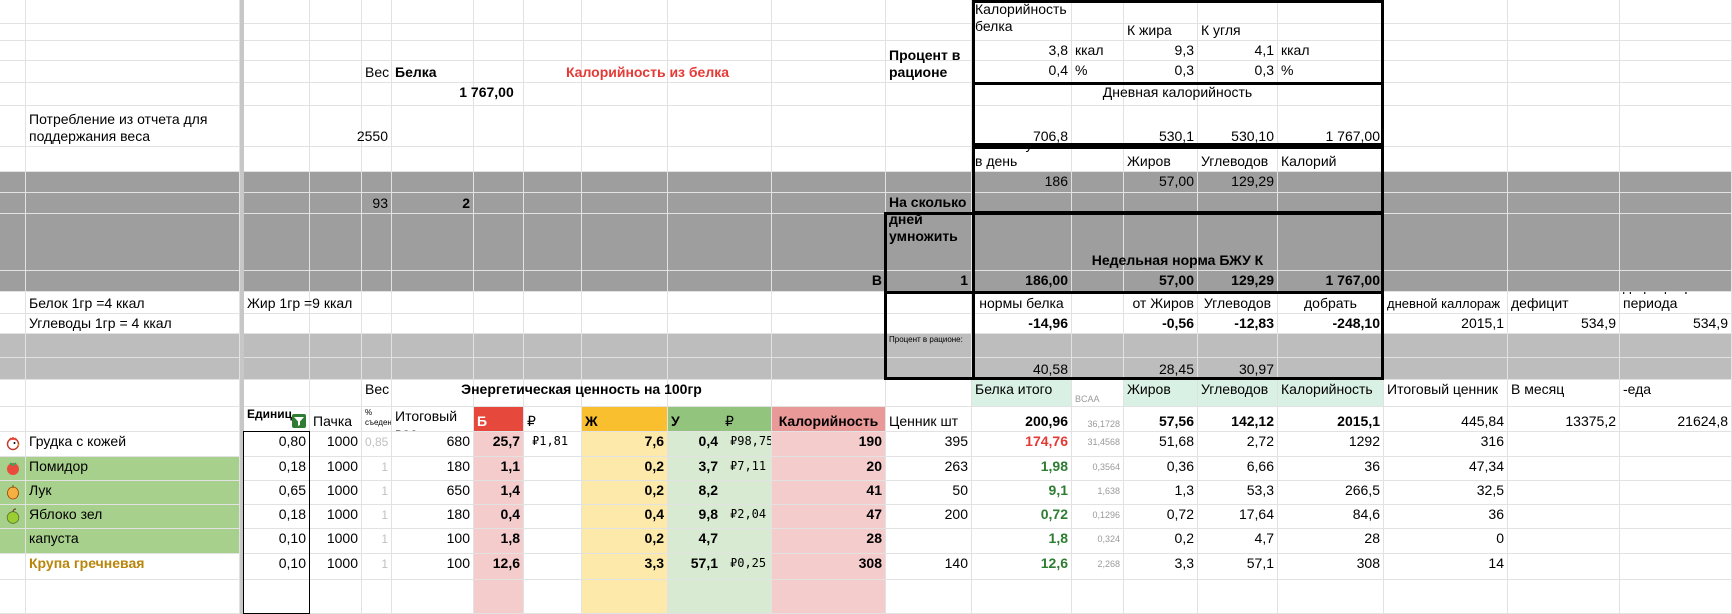 The height and width of the screenshot is (614, 1732). What do you see at coordinates (433, 444) in the screenshot?
I see `cell-weight: 680` at bounding box center [433, 444].